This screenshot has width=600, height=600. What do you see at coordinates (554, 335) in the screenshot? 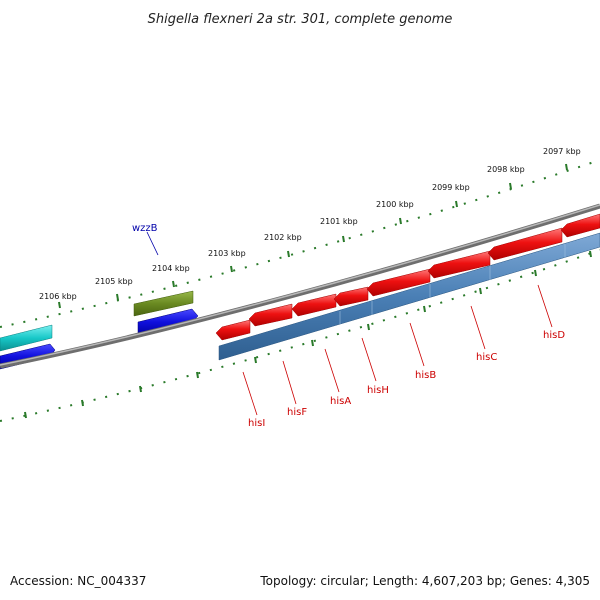
I see `hisD-label: hisD` at bounding box center [554, 335].